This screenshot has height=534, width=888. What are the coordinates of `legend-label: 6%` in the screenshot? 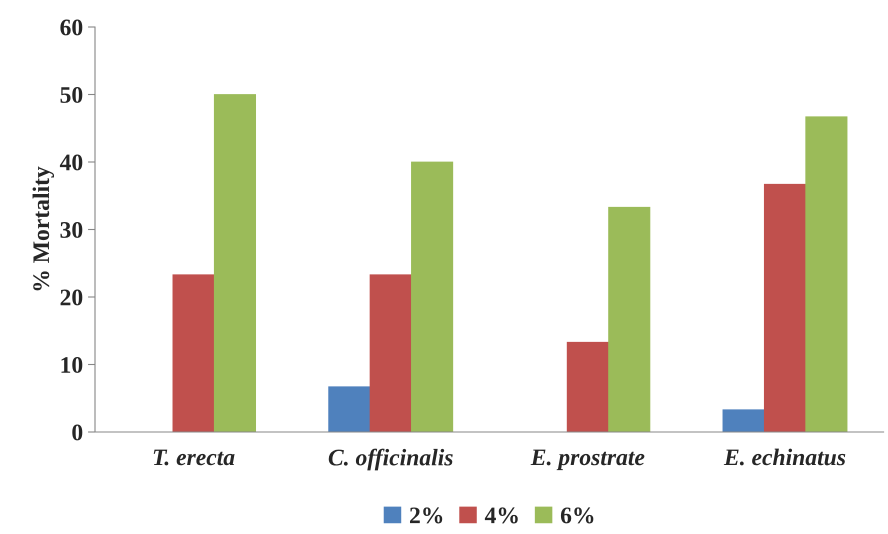 It's located at (577, 515).